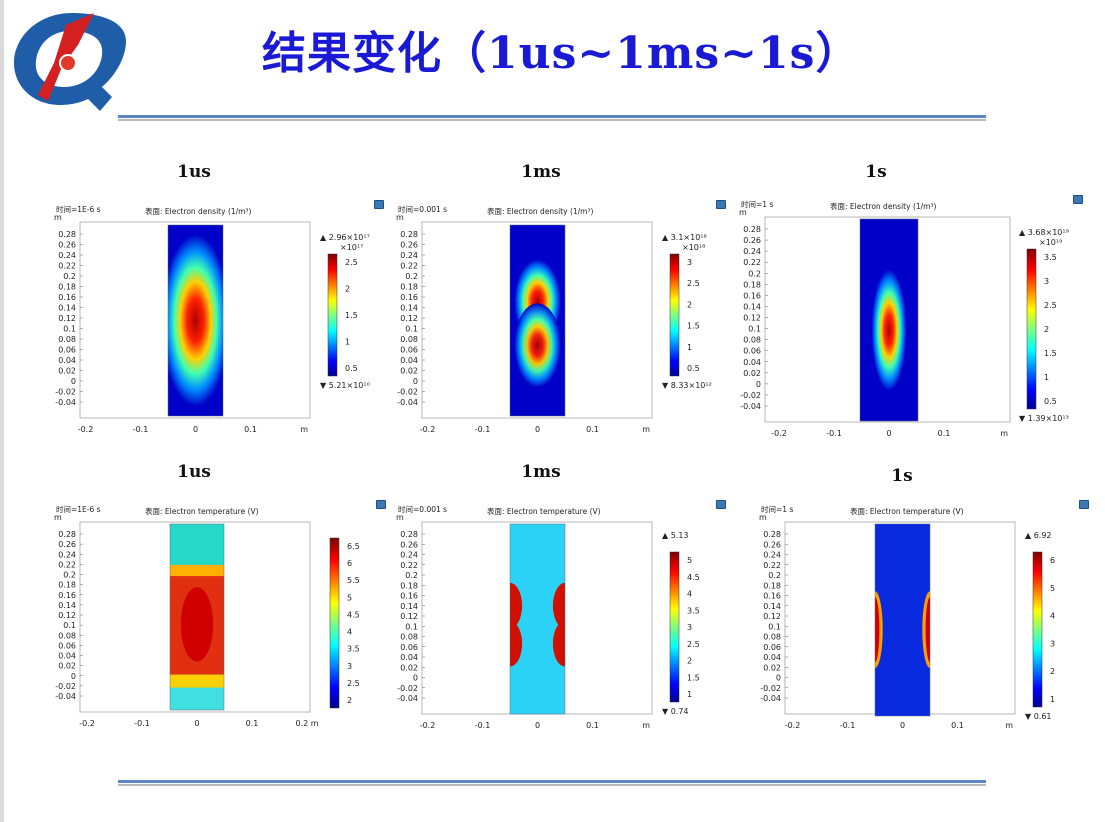 This screenshot has width=1105, height=822. What do you see at coordinates (552, 785) in the screenshot?
I see `footer-rule-shadow` at bounding box center [552, 785].